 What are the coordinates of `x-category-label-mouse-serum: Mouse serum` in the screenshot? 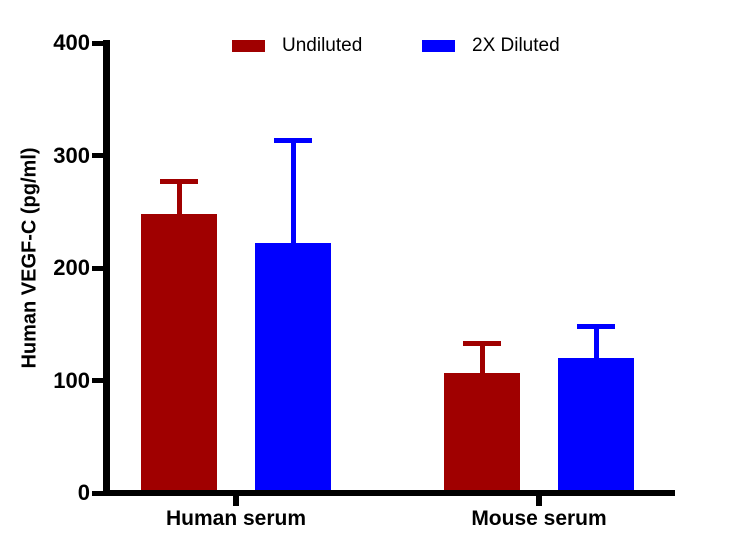 It's located at (539, 518).